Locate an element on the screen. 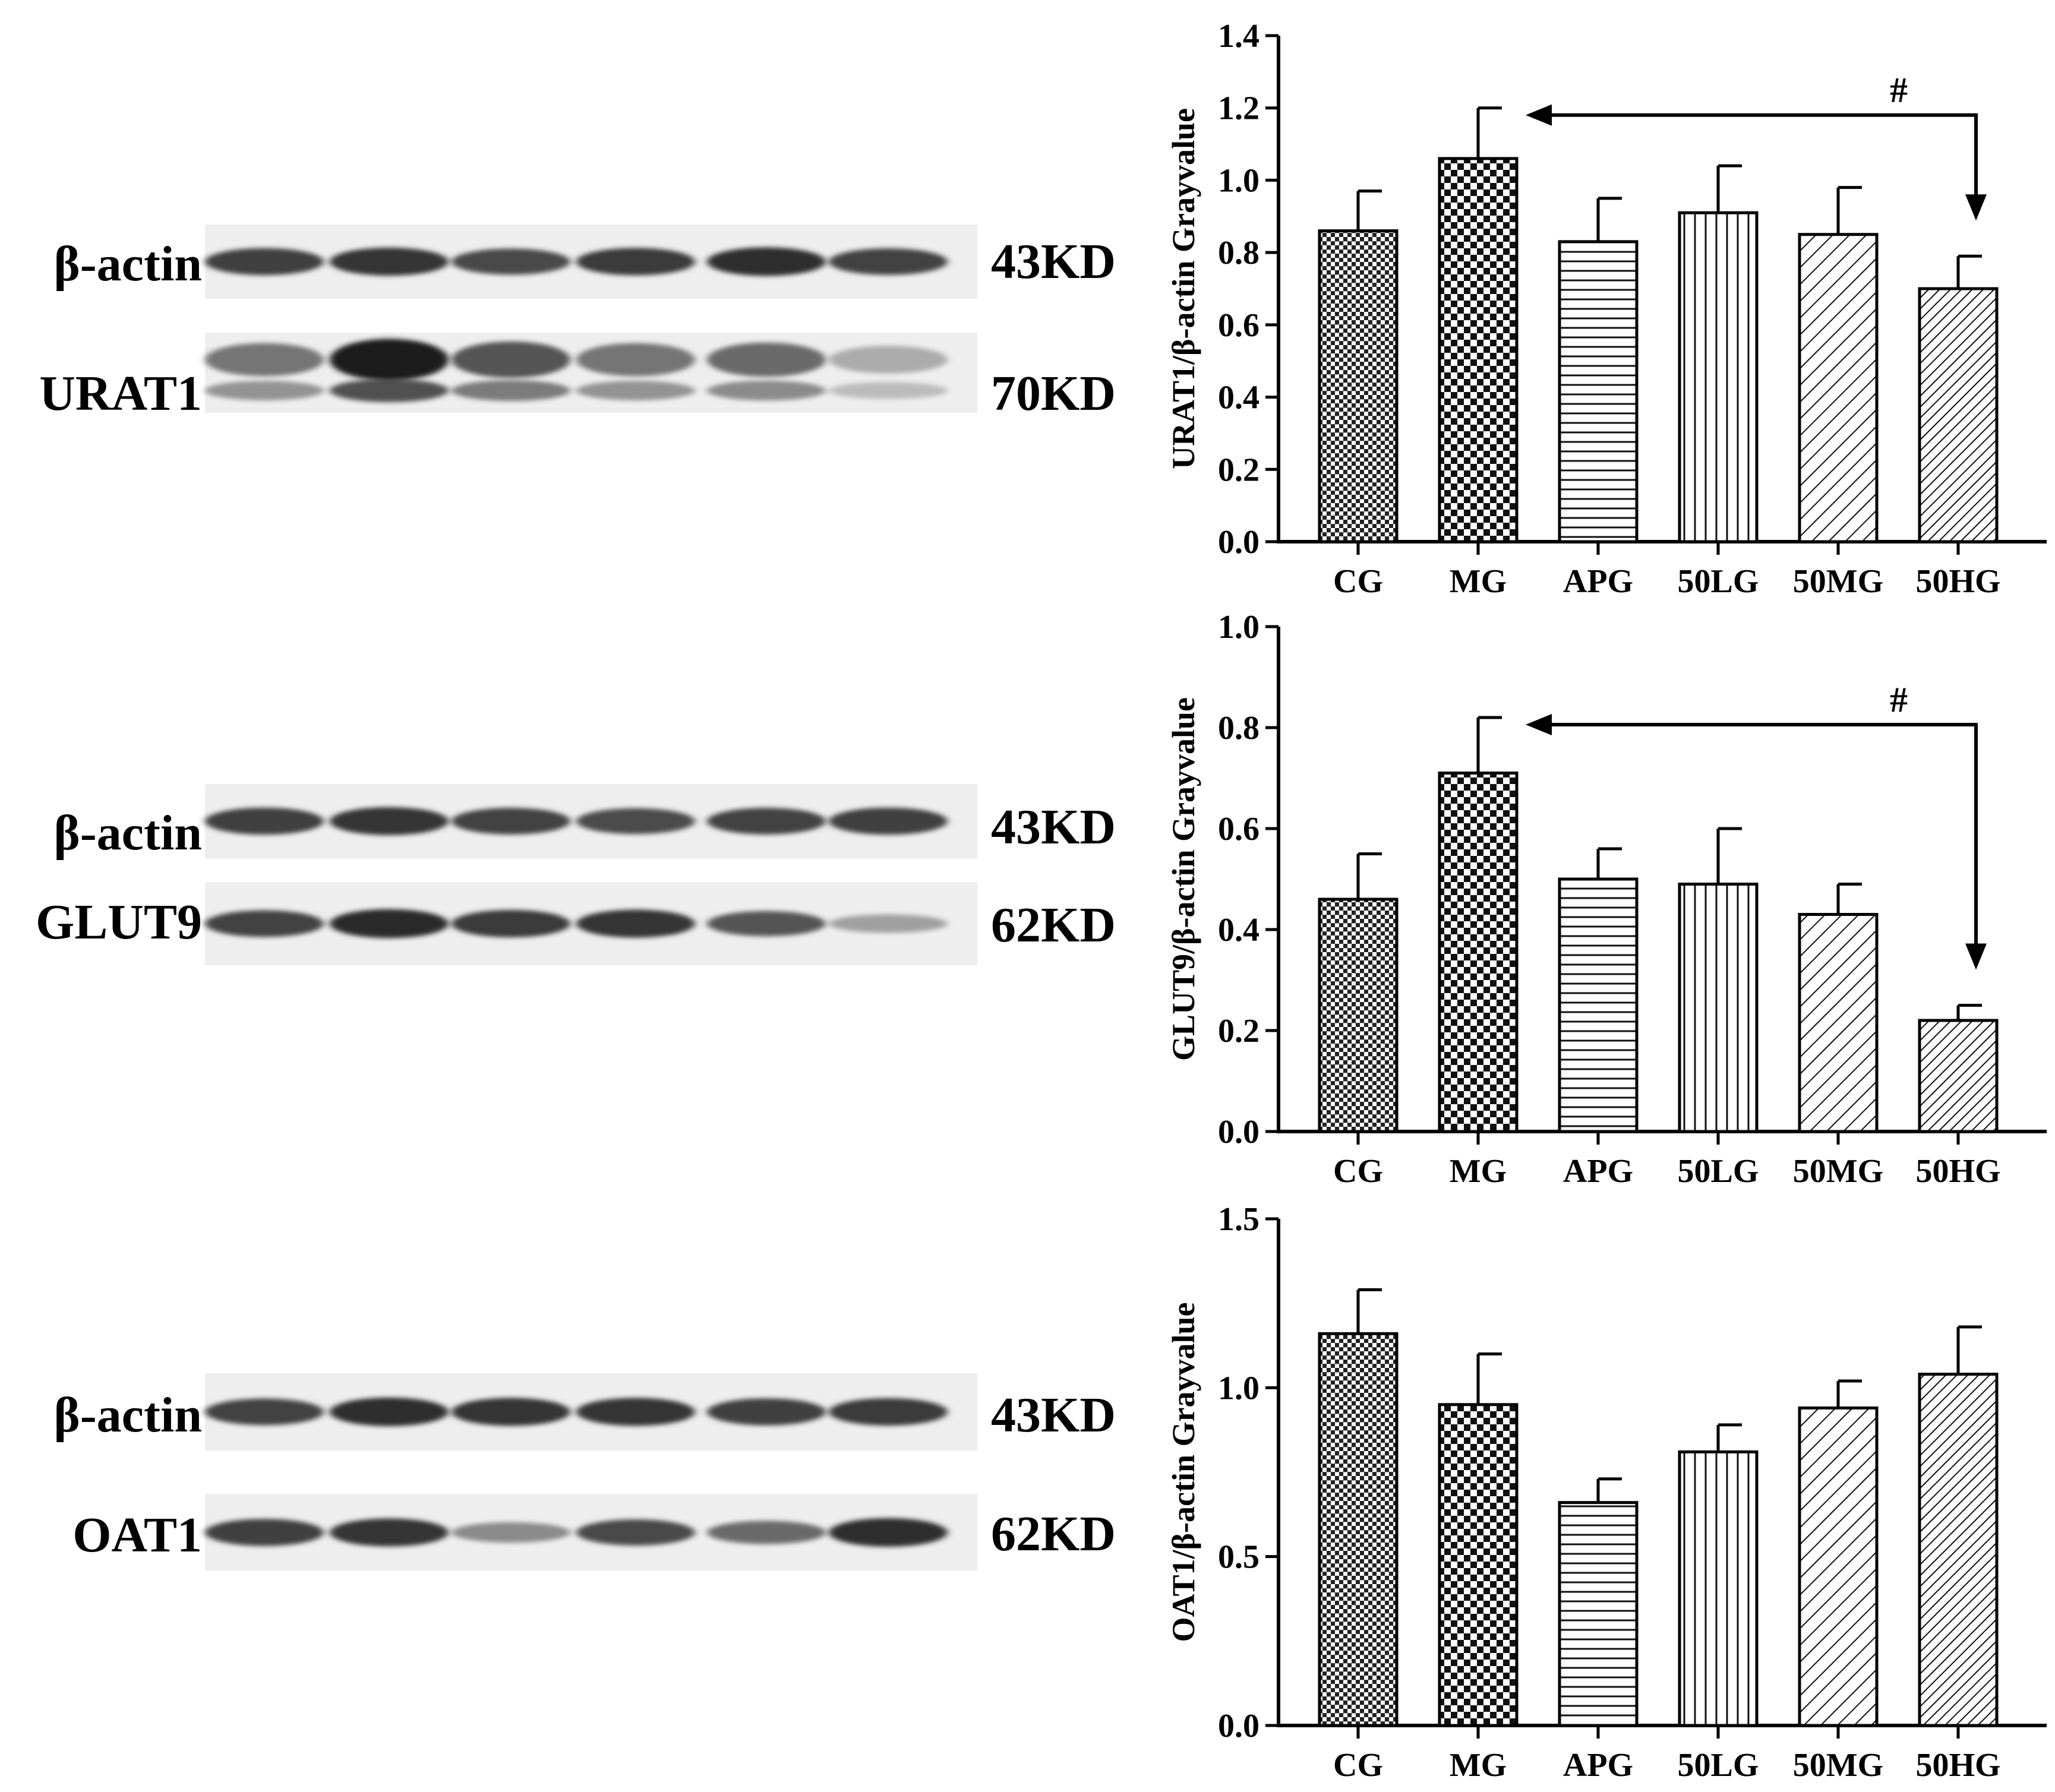 This screenshot has height=1792, width=2055. y-tick-label: 0.5 is located at coordinates (1238, 1557).